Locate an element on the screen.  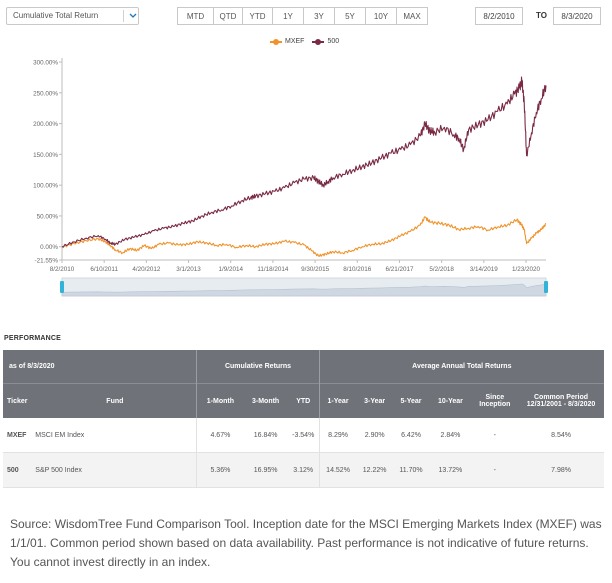
col-1-month: 1-Month is located at coordinates (220, 400).